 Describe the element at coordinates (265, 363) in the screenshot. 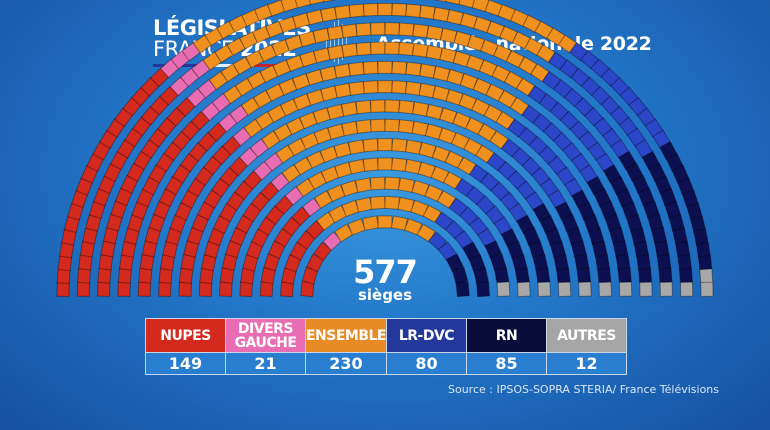

I see `party-divers-gauche-seats: 21` at that location.